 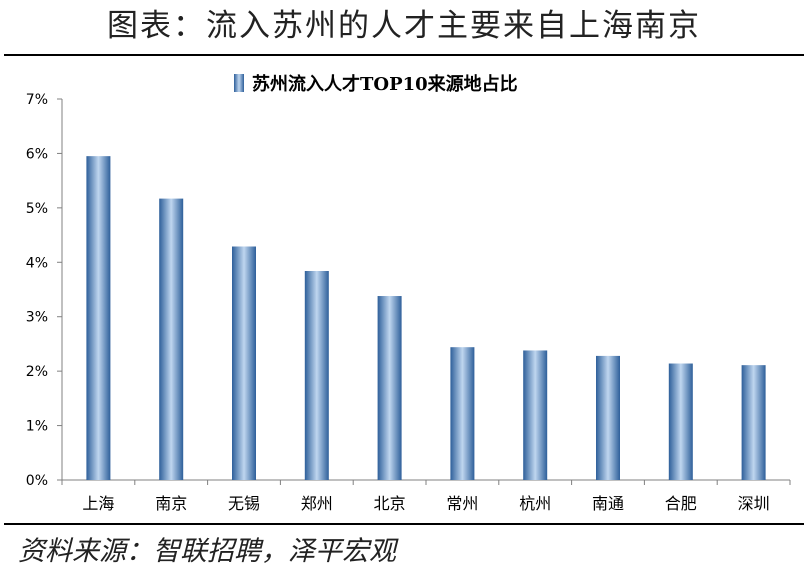 I want to click on x-tick-label: 杭州, so click(x=535, y=503).